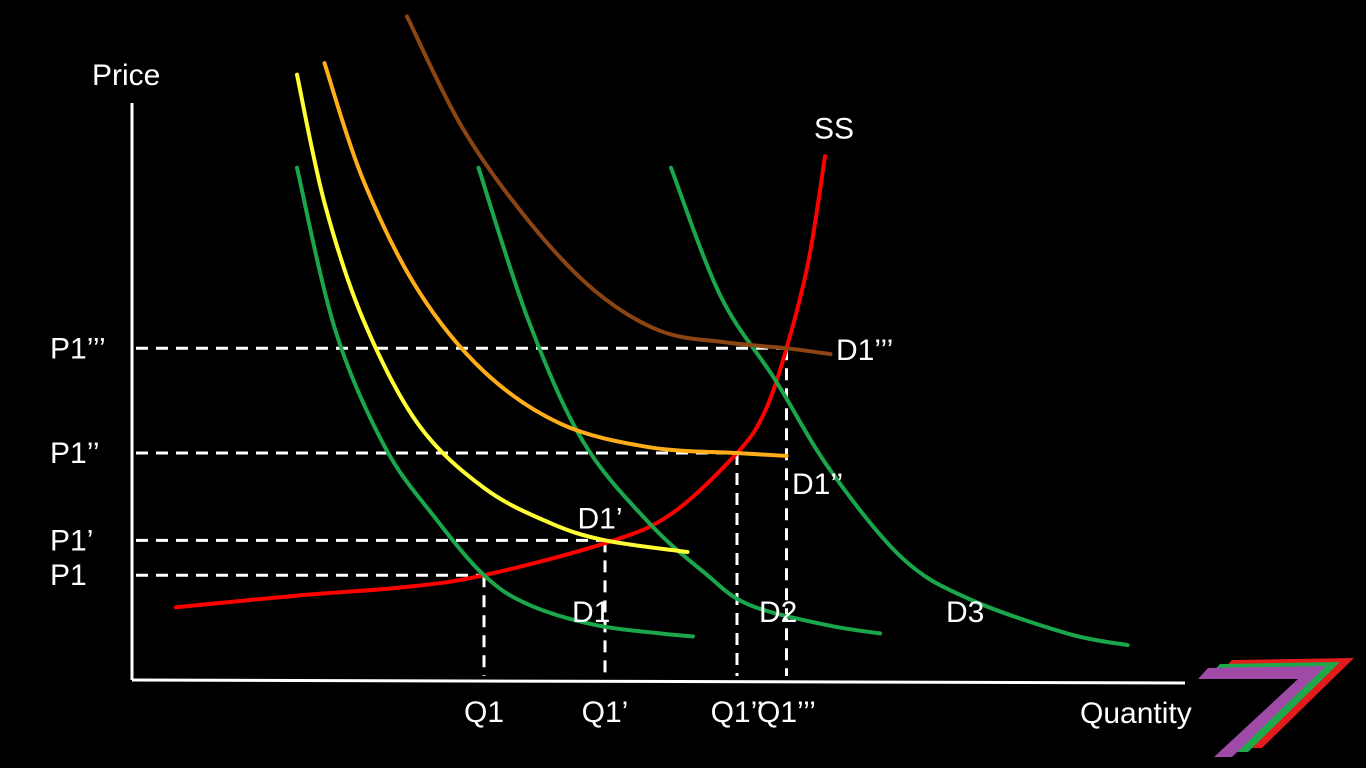 Image resolution: width=1366 pixels, height=768 pixels. I want to click on curve-label-d3: D3, so click(965, 612).